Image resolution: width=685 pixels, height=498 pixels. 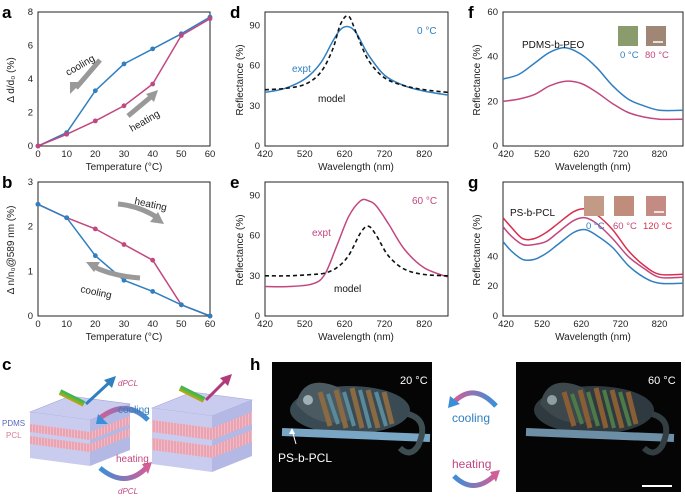 What do you see at coordinates (492, 57) in the screenshot?
I see `f-ytick: 40` at bounding box center [492, 57].